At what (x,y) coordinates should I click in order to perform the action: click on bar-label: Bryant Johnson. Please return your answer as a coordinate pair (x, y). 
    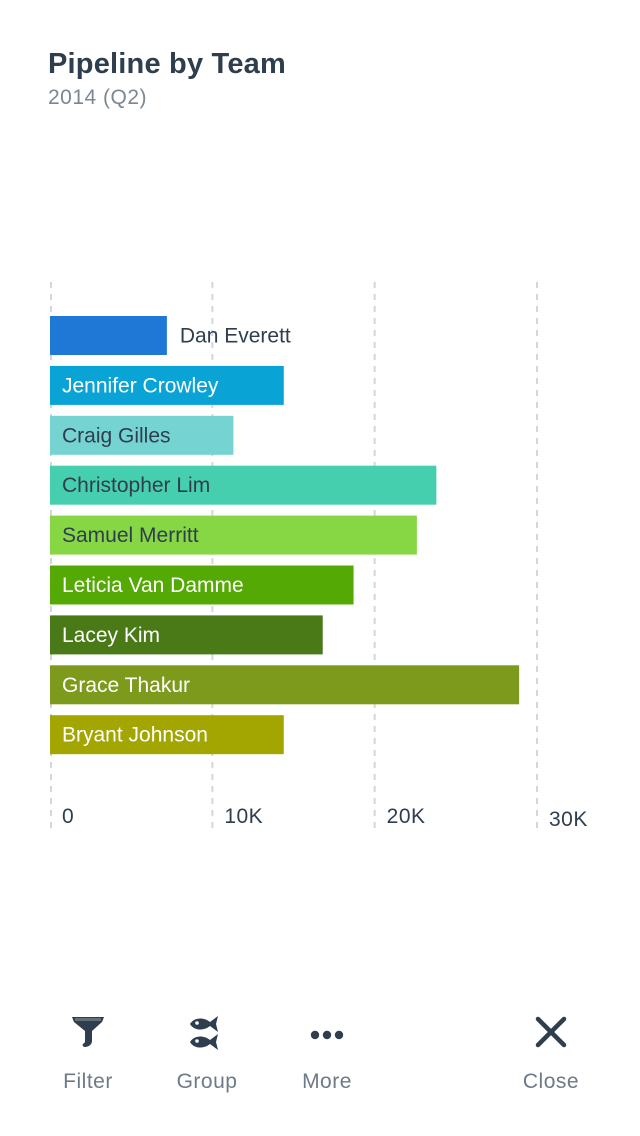
    Looking at the image, I should click on (135, 735).